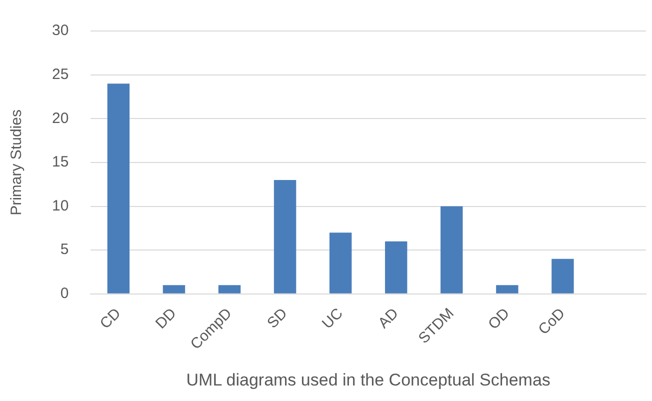 The width and height of the screenshot is (652, 401). What do you see at coordinates (277, 318) in the screenshot?
I see `x-tick-label: SD` at bounding box center [277, 318].